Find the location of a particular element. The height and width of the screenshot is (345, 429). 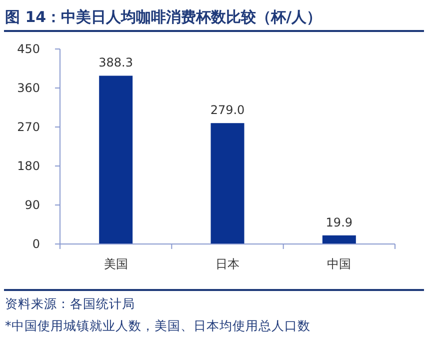

data-label: 279.0 is located at coordinates (227, 110).